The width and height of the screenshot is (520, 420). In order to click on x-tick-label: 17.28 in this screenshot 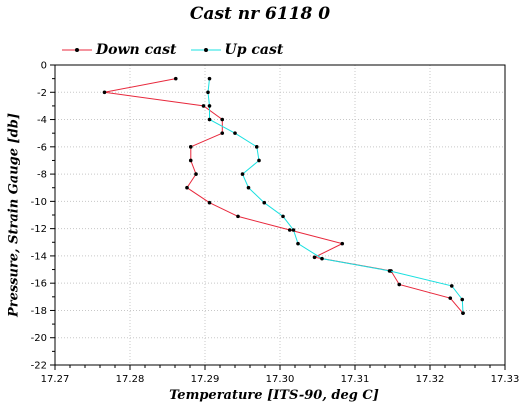, I will do `click(130, 379)`.